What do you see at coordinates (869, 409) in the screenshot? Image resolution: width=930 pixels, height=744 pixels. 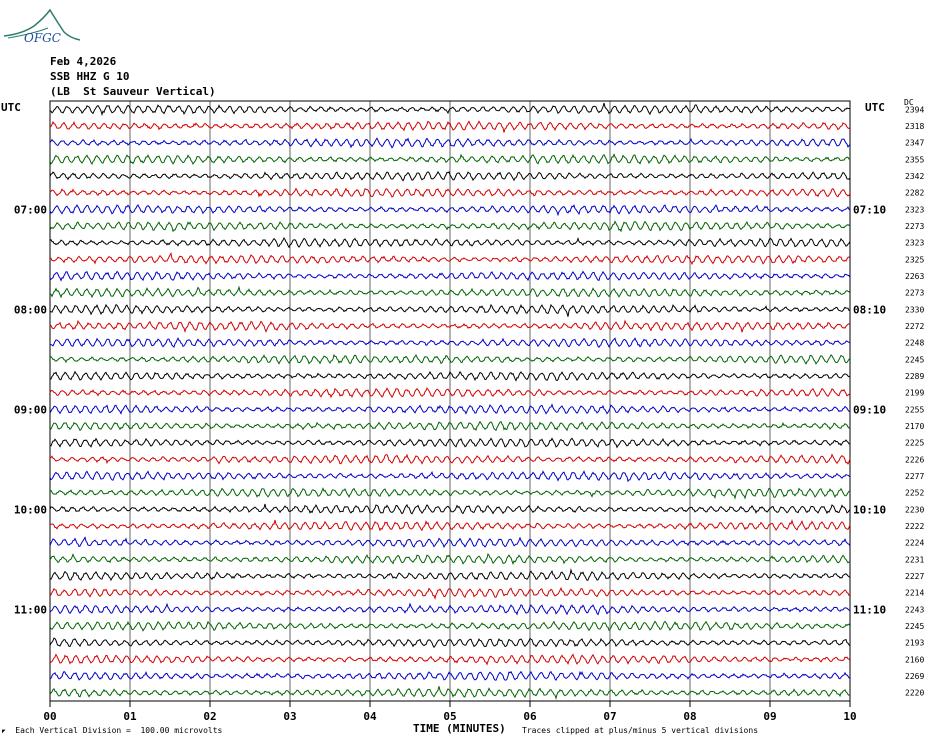 I see `right-time-label: 09:10` at bounding box center [869, 409].